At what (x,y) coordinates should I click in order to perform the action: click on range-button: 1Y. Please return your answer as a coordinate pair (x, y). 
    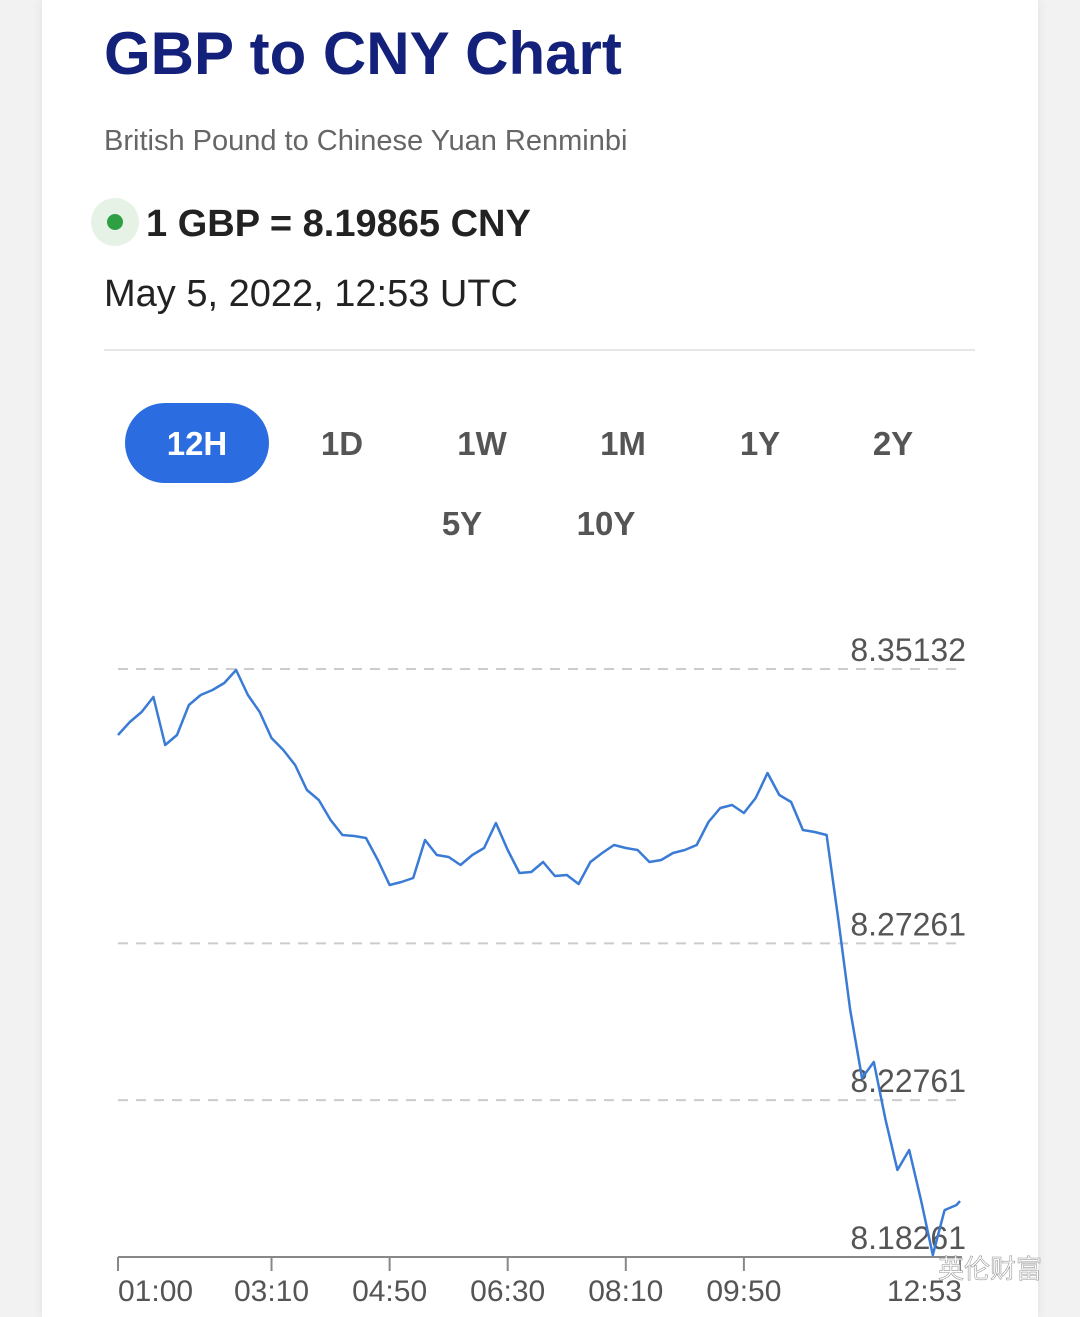
    Looking at the image, I should click on (760, 443).